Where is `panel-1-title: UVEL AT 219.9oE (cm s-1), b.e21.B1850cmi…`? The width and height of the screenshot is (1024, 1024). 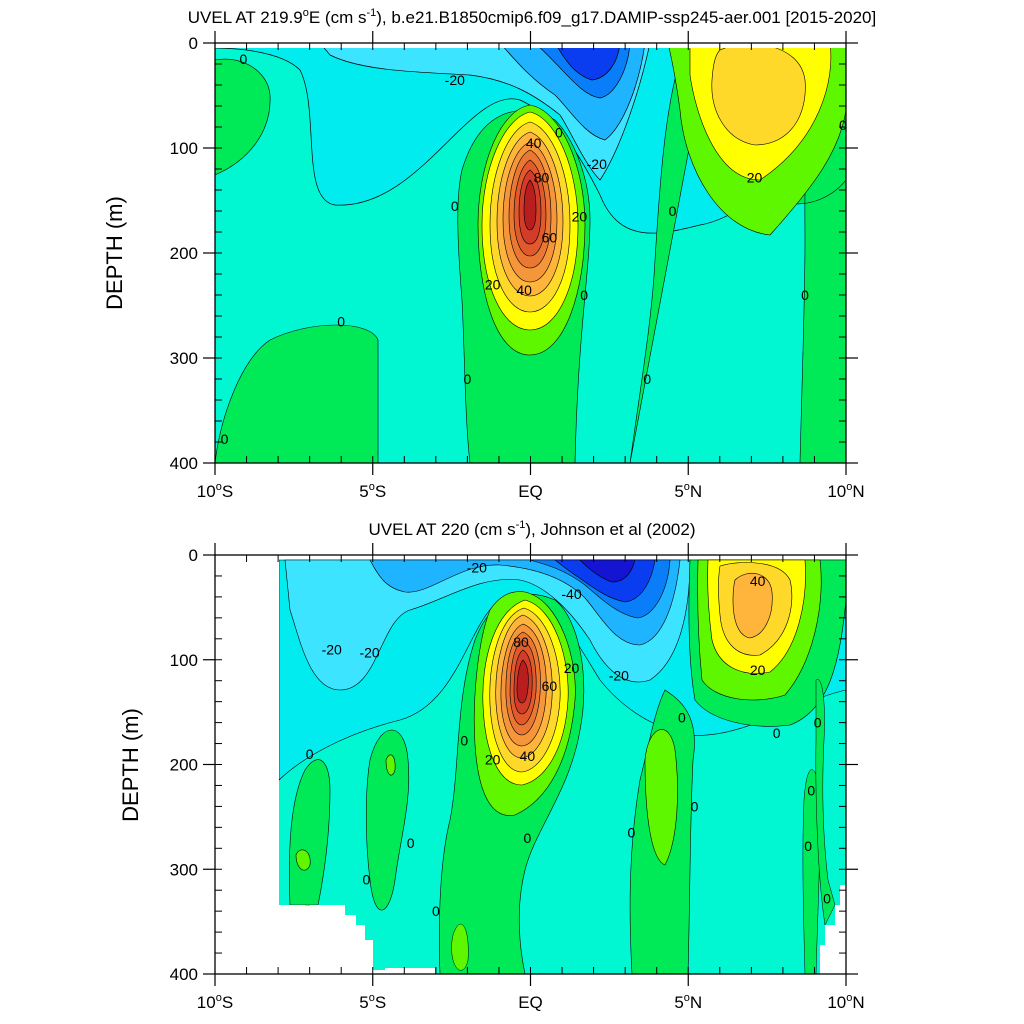 panel-1-title: UVEL AT 219.9oE (cm s-1), b.e21.B1850cmi… is located at coordinates (532, 17).